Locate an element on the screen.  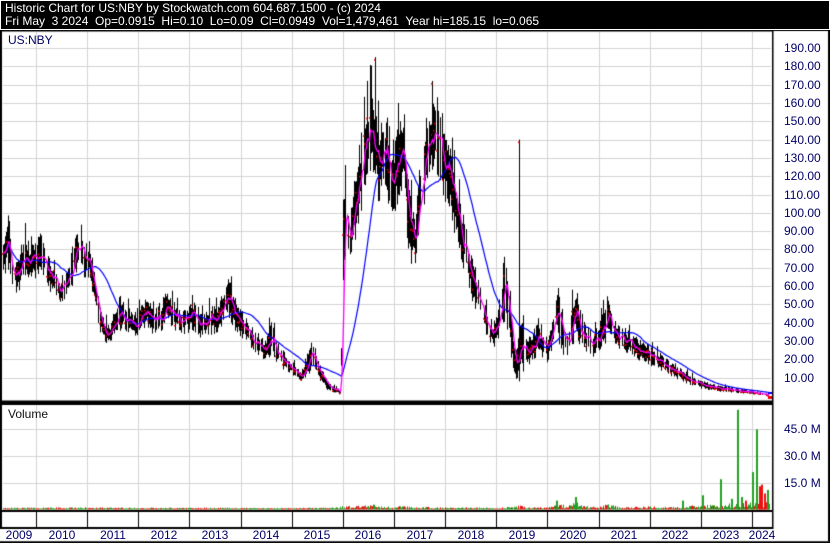
price-axis-label: 120.00 is located at coordinates (802, 176).